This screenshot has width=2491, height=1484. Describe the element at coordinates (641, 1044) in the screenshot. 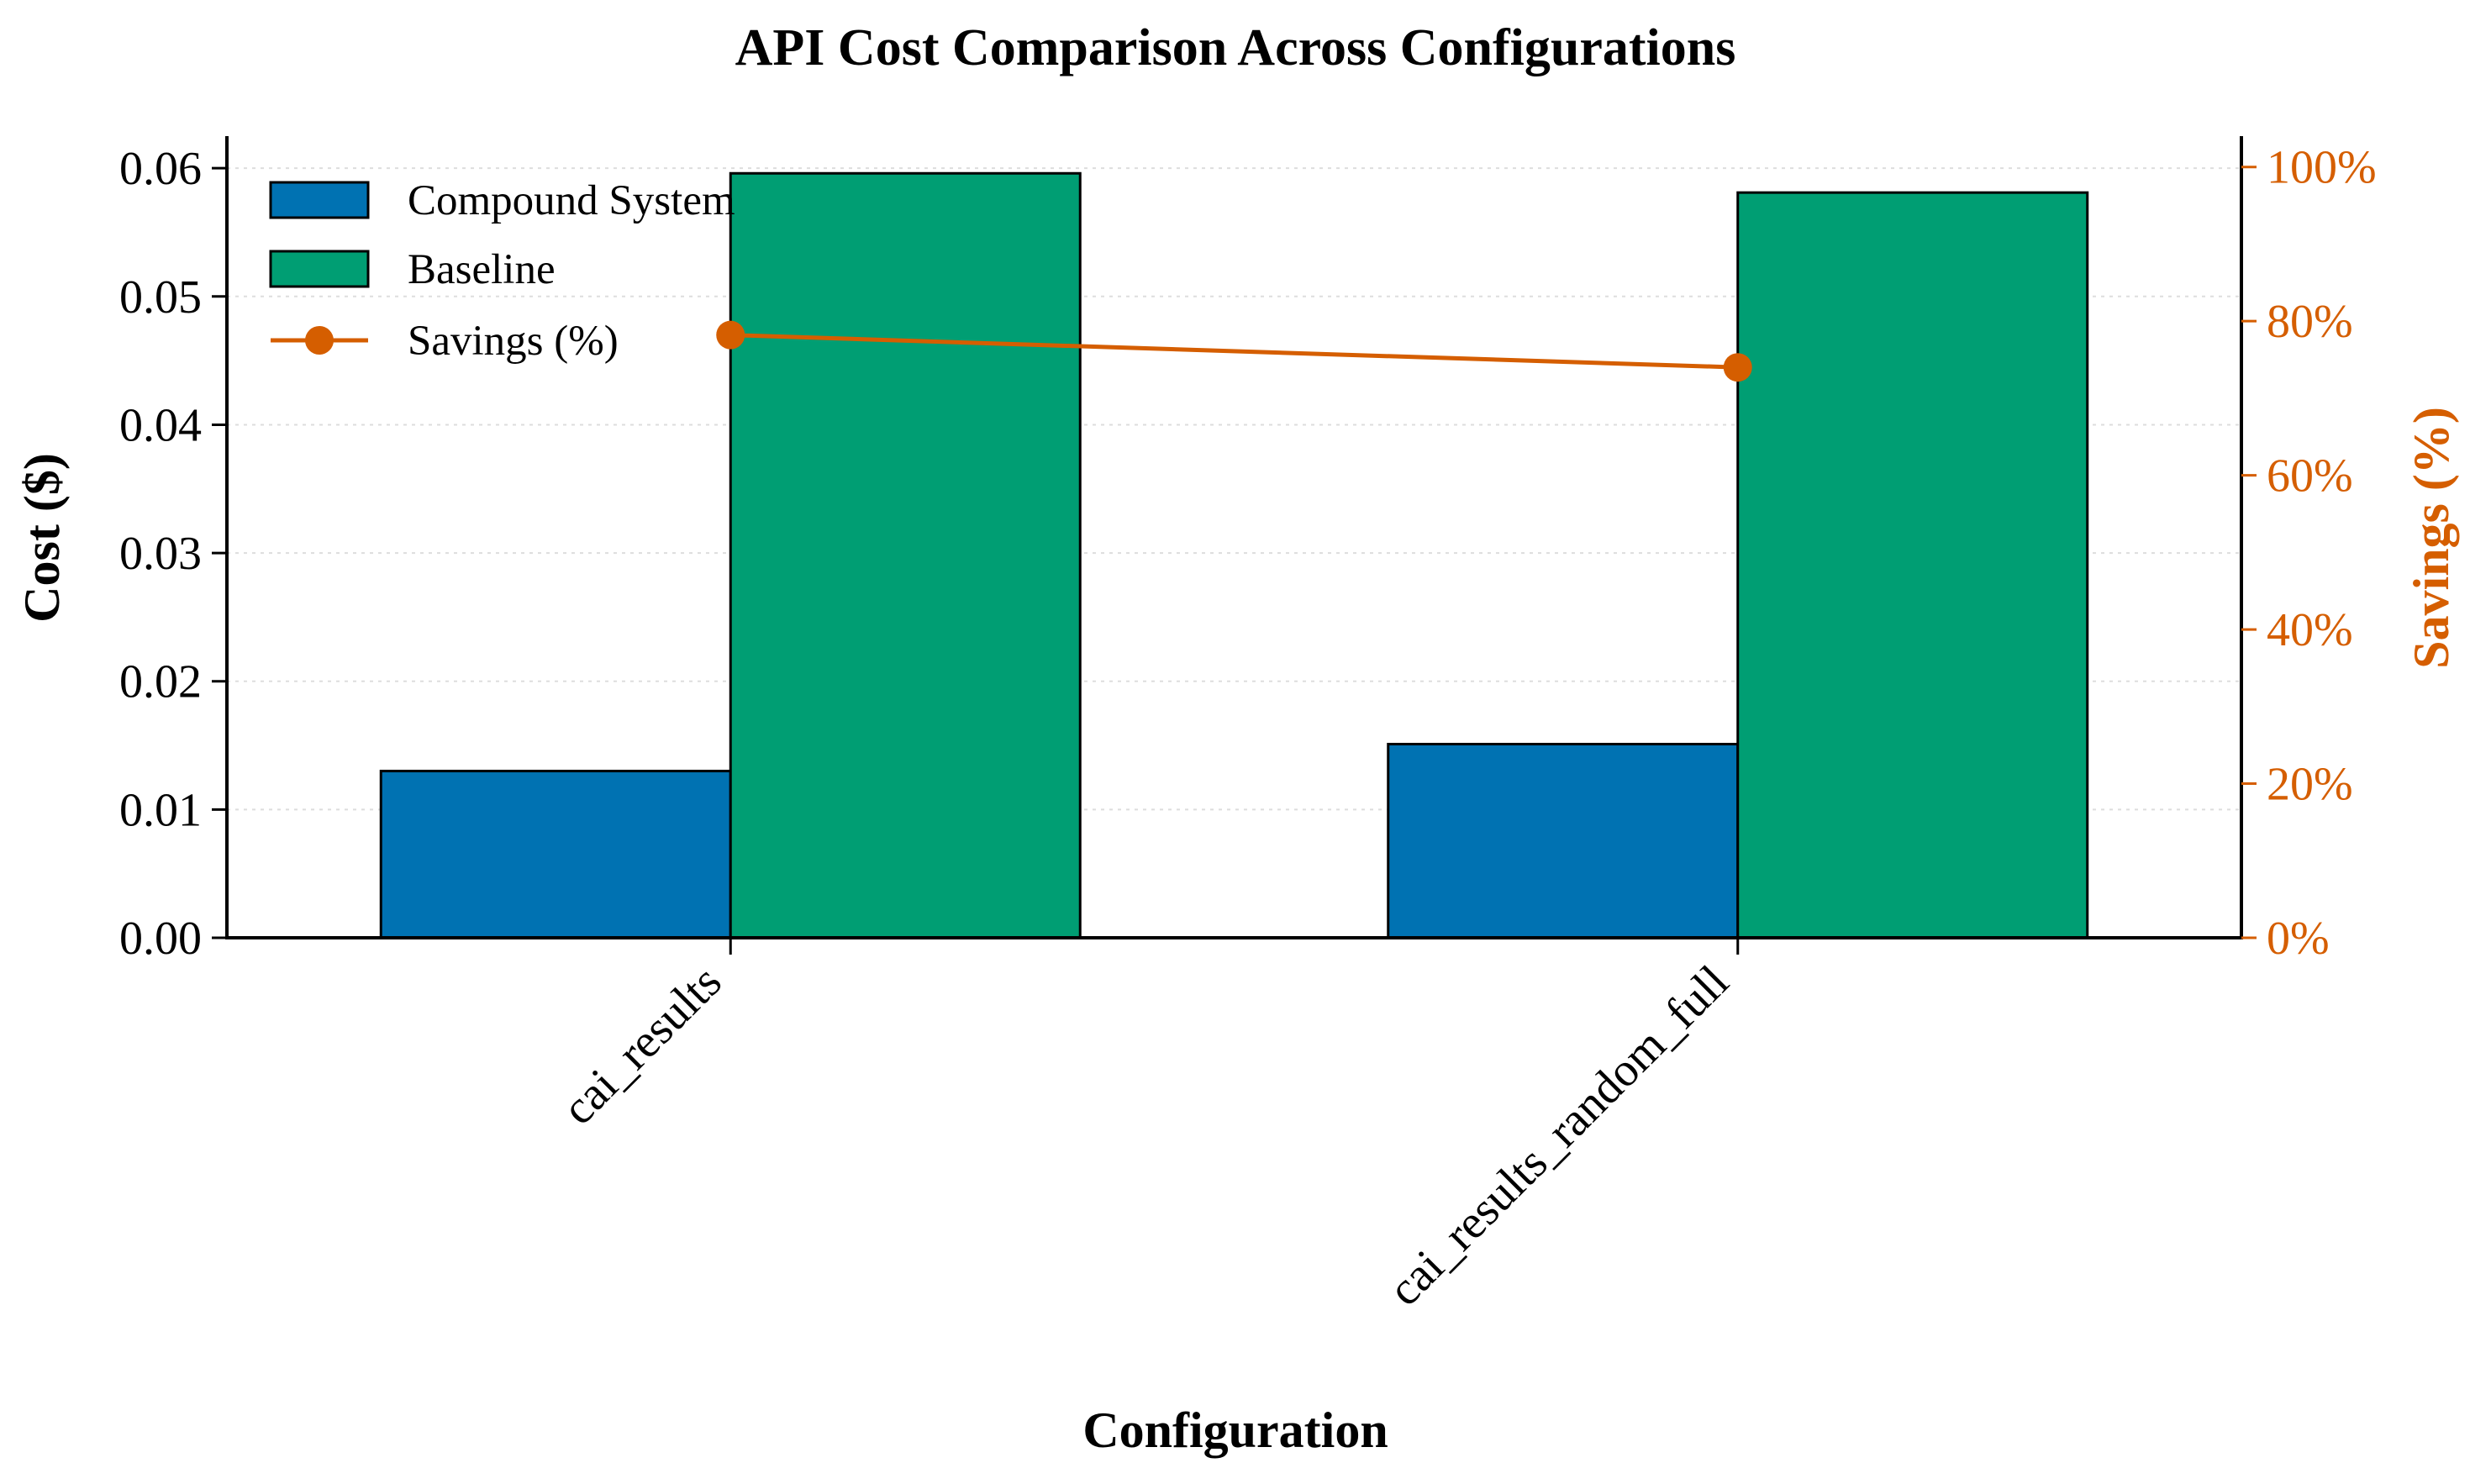

I see `x-tick-label: cai_results` at that location.